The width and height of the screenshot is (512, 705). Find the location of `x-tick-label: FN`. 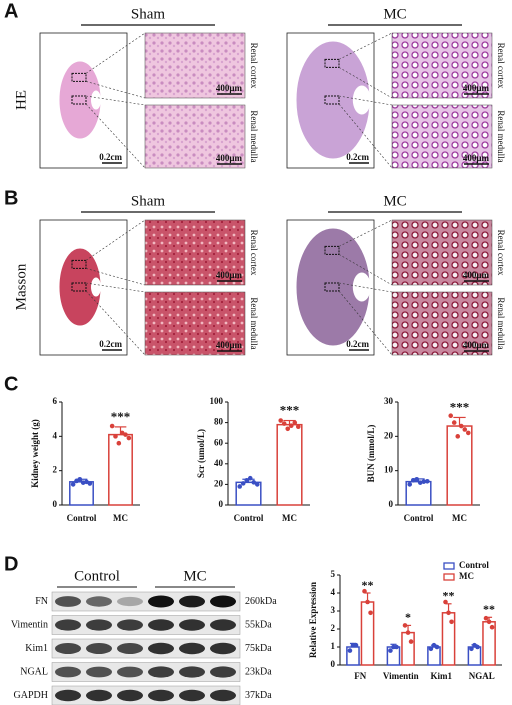

x-tick-label: FN is located at coordinates (360, 676).